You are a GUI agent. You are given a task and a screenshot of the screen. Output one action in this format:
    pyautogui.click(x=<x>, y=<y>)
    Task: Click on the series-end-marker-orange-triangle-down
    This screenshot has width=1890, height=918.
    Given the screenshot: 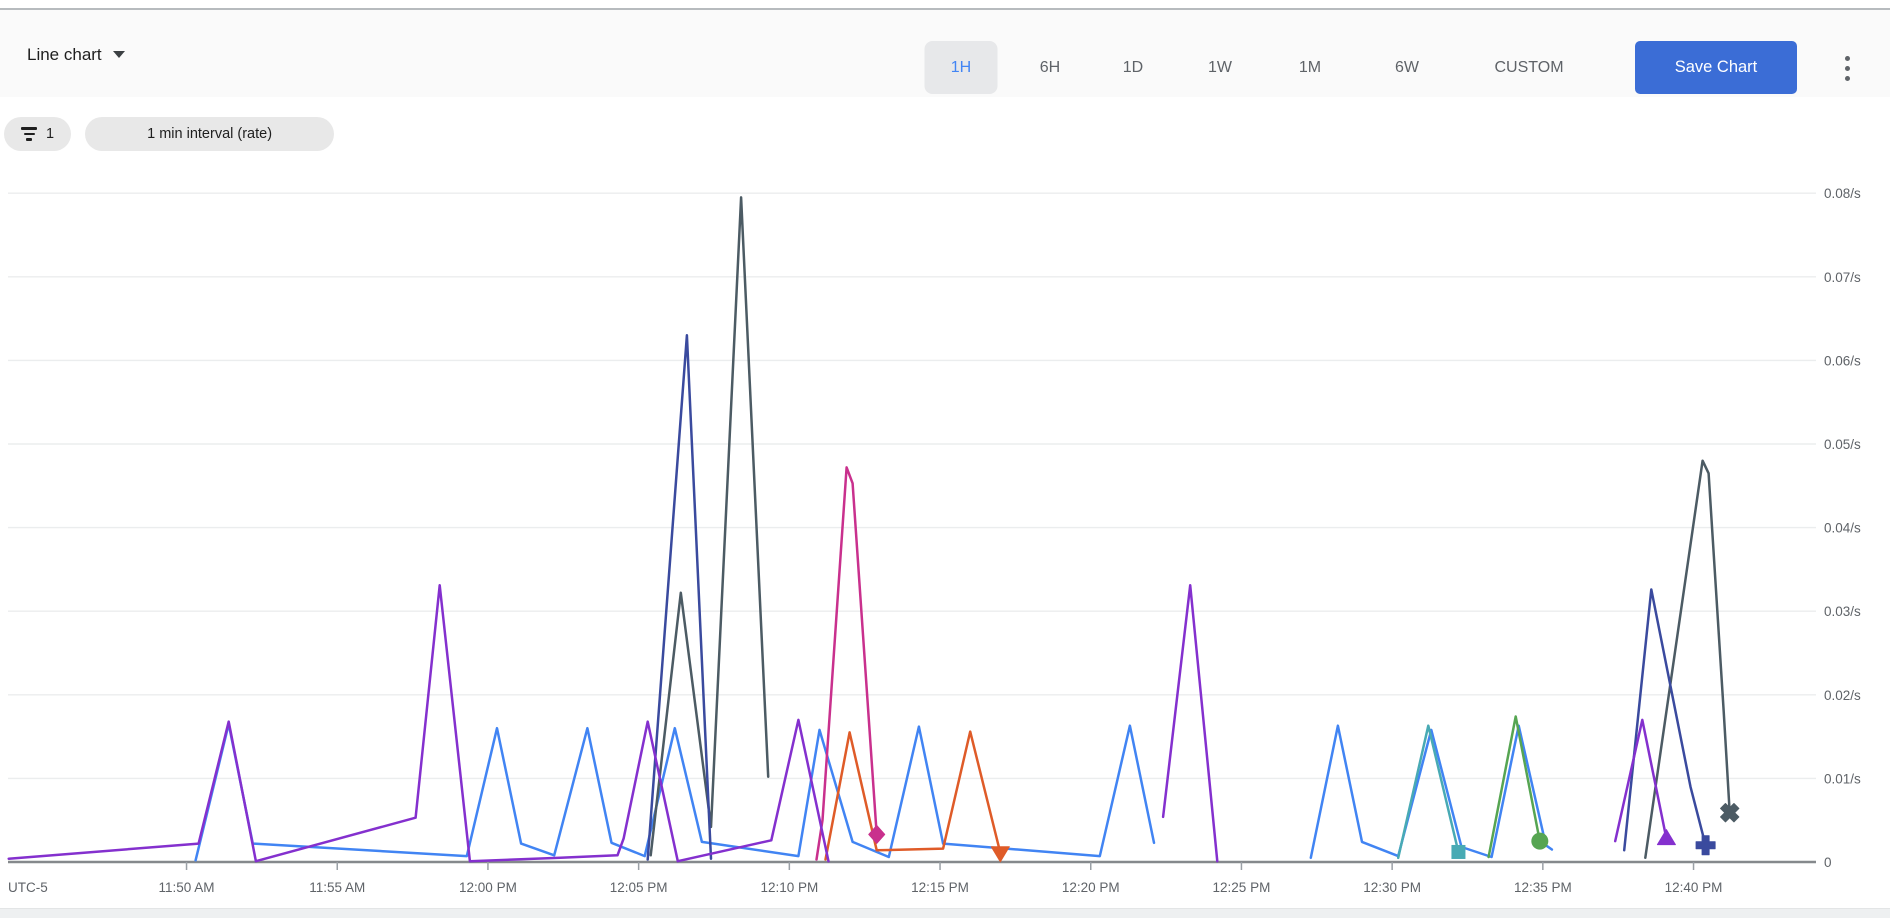 What is the action you would take?
    pyautogui.click(x=1000, y=854)
    